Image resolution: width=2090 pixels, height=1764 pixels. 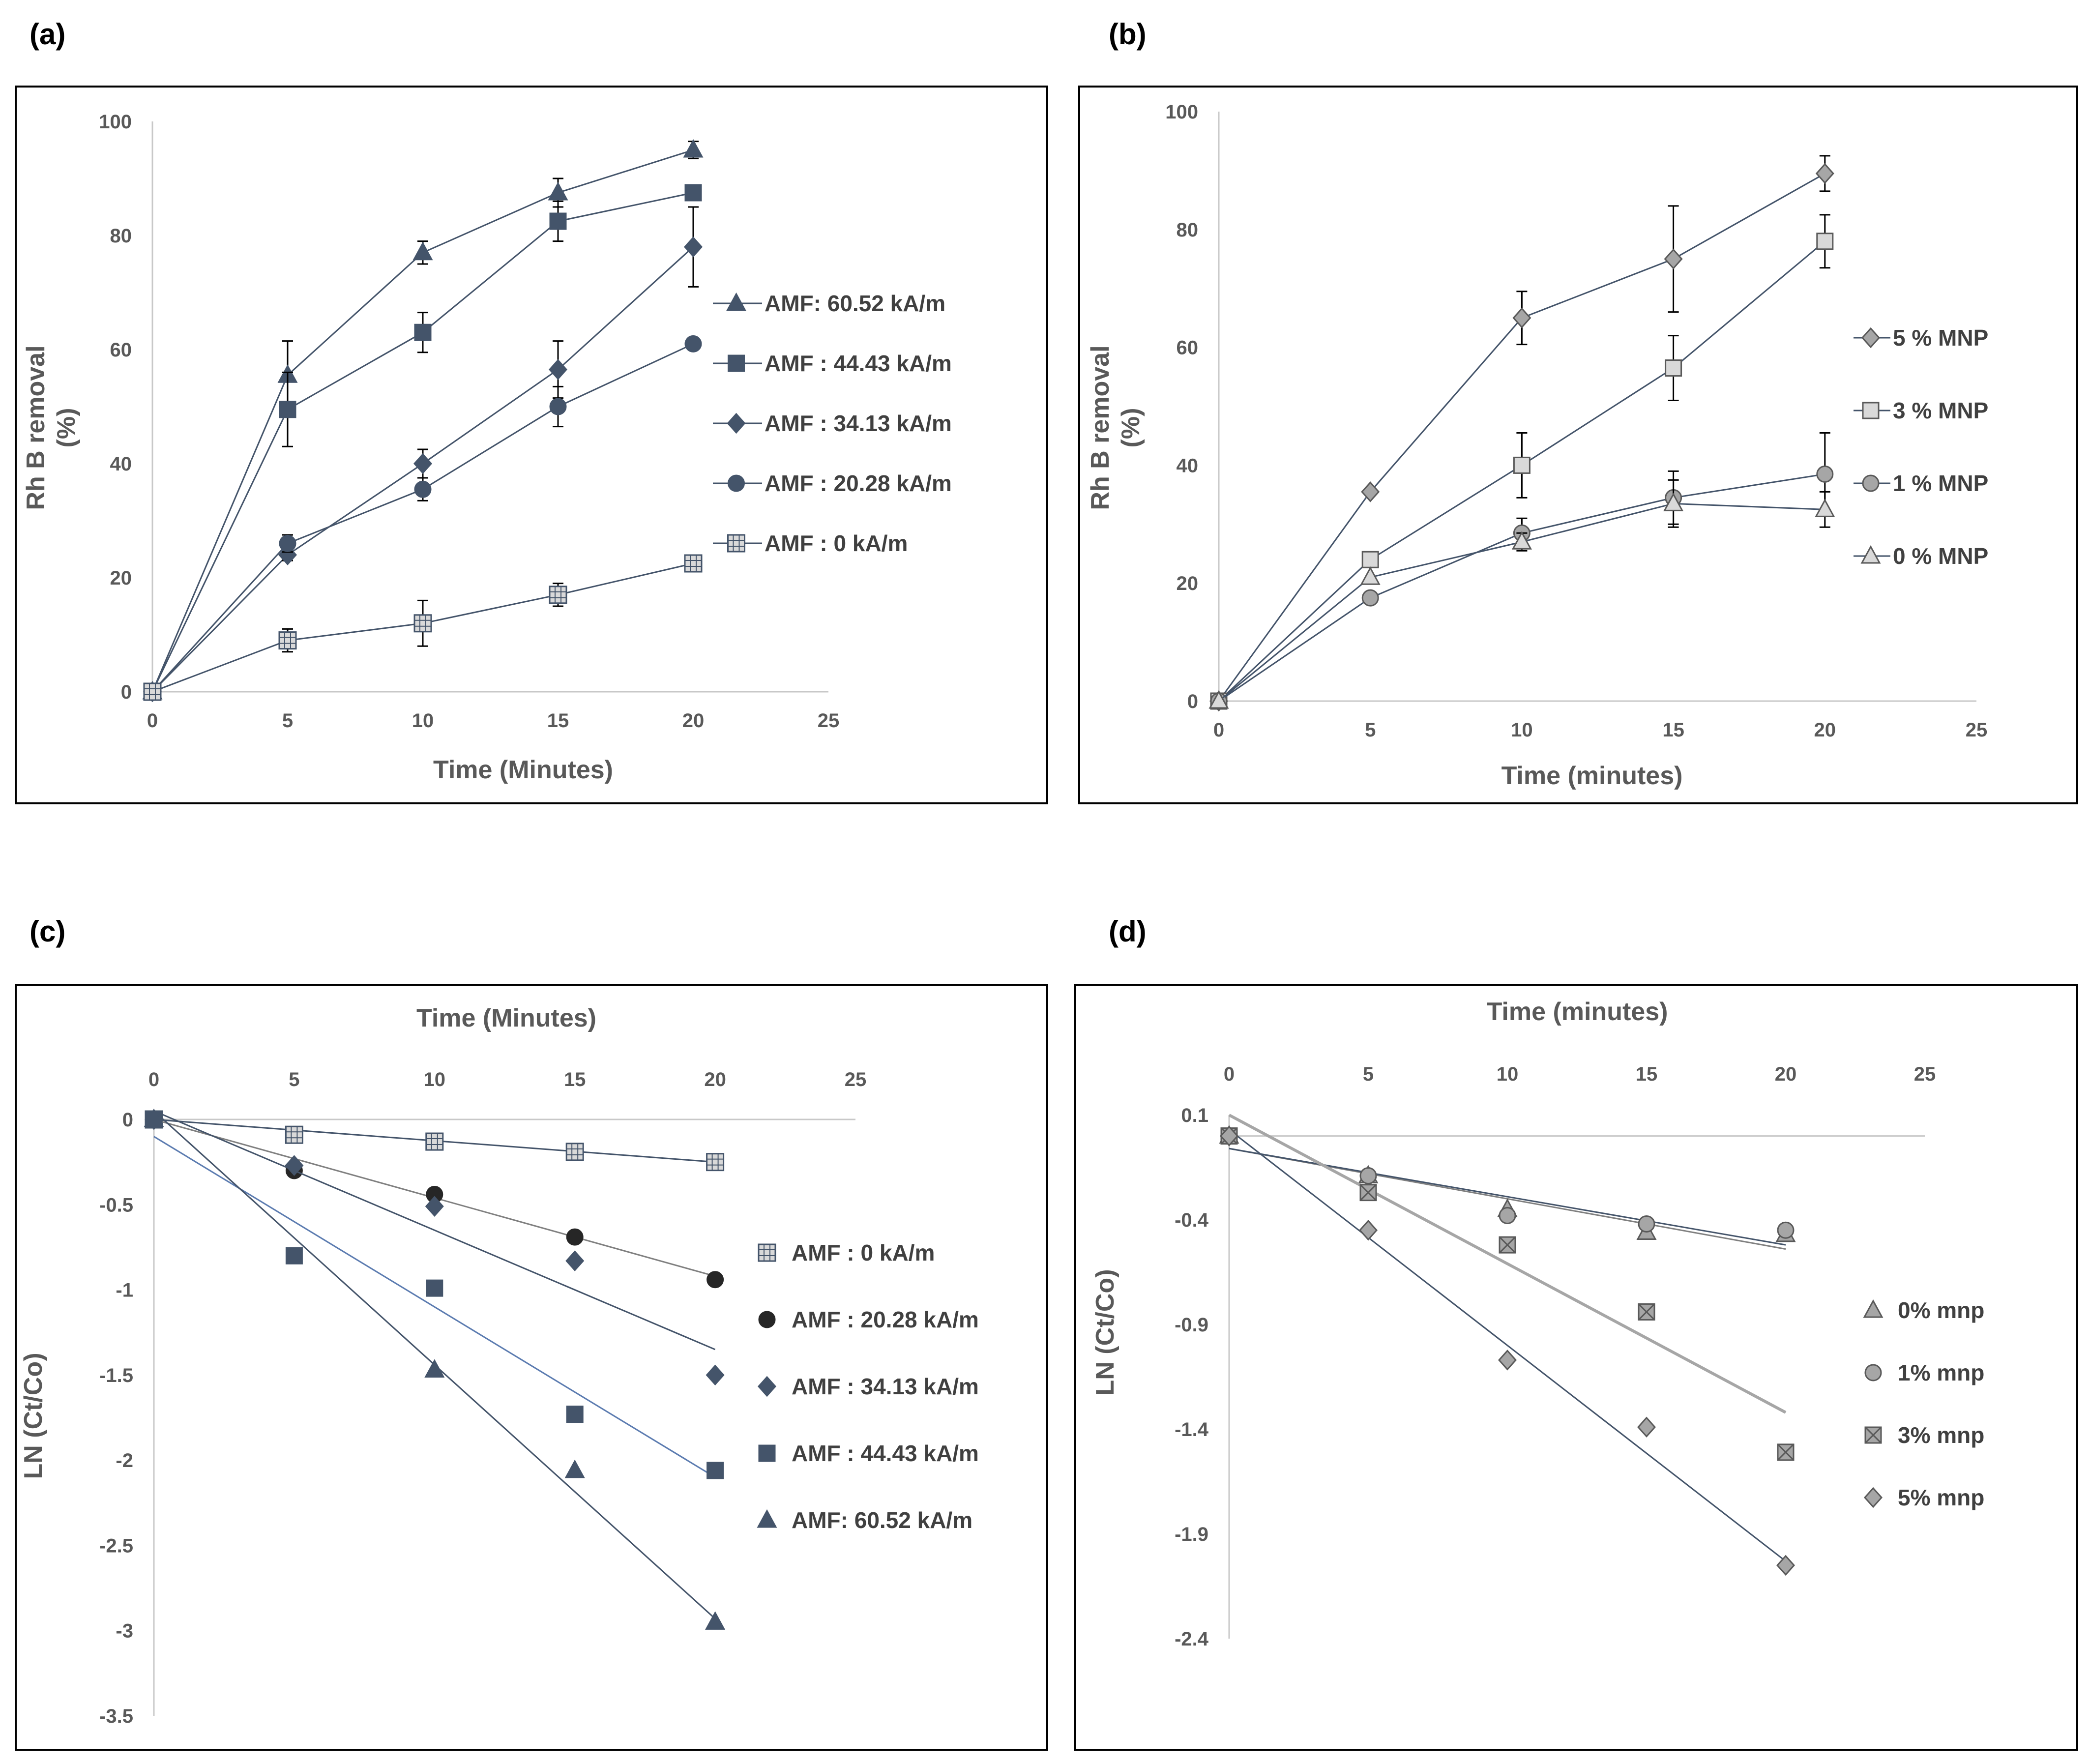 I want to click on y-tick-label: -3, so click(x=125, y=1631).